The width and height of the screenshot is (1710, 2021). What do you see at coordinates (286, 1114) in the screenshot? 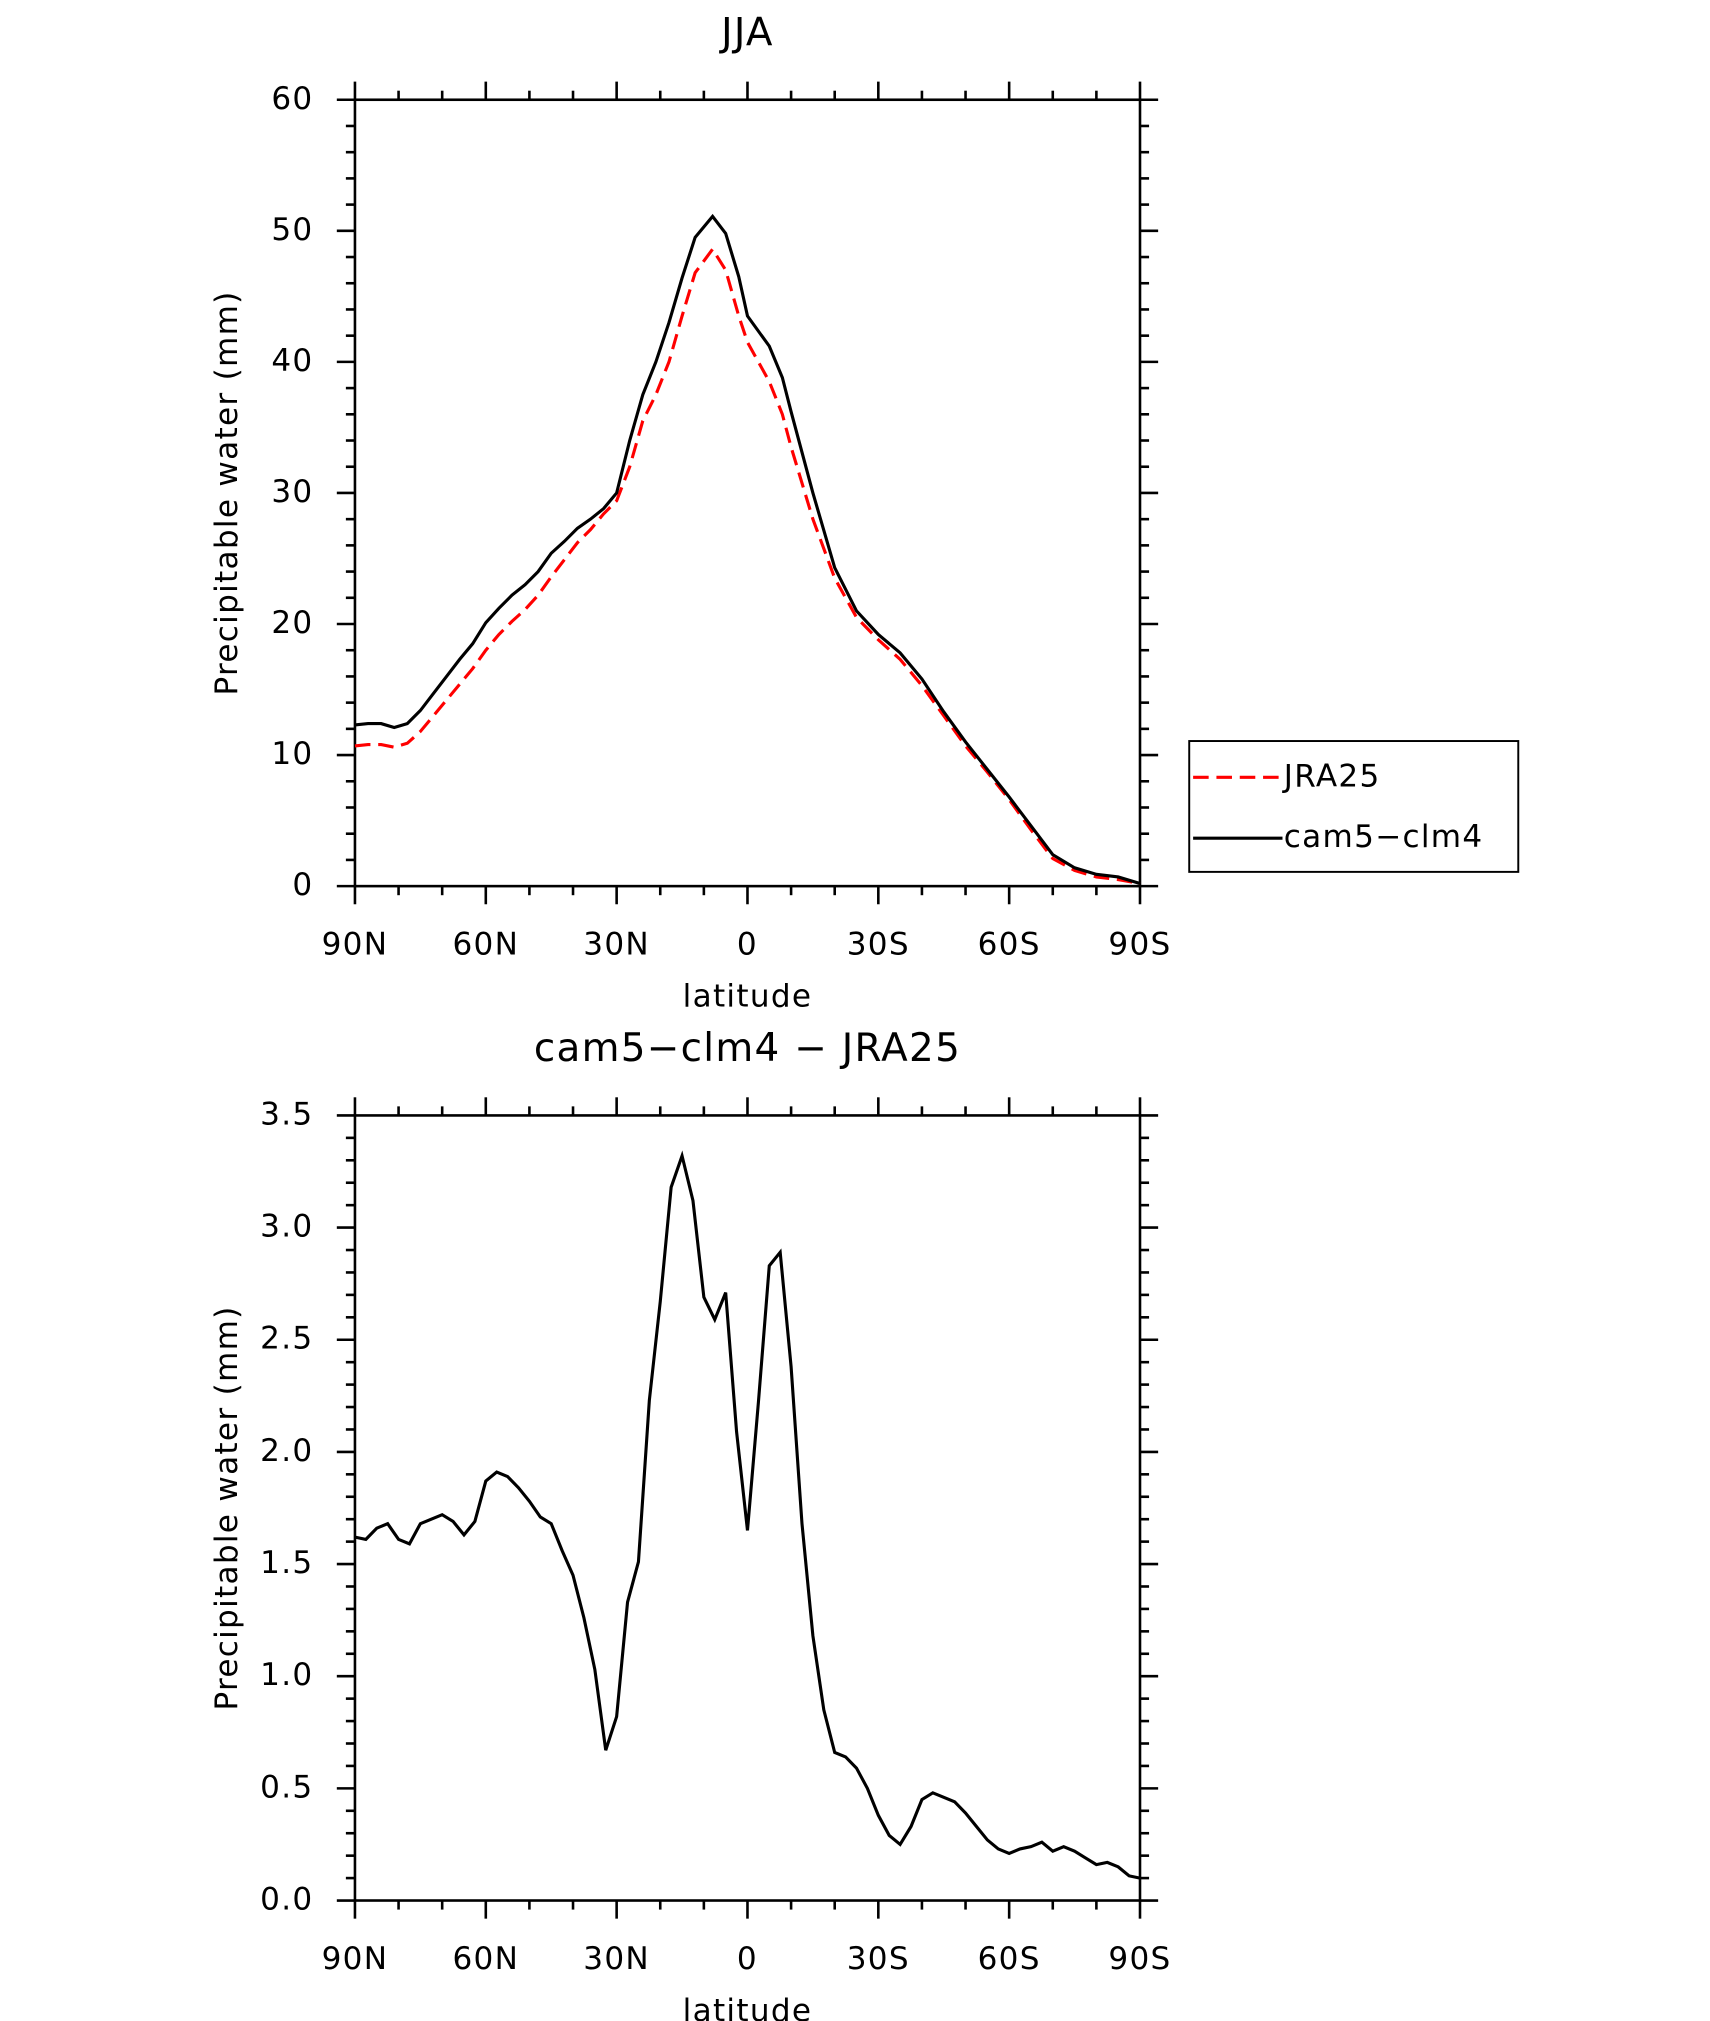
I see `y-tick-label: 3.5` at bounding box center [286, 1114].